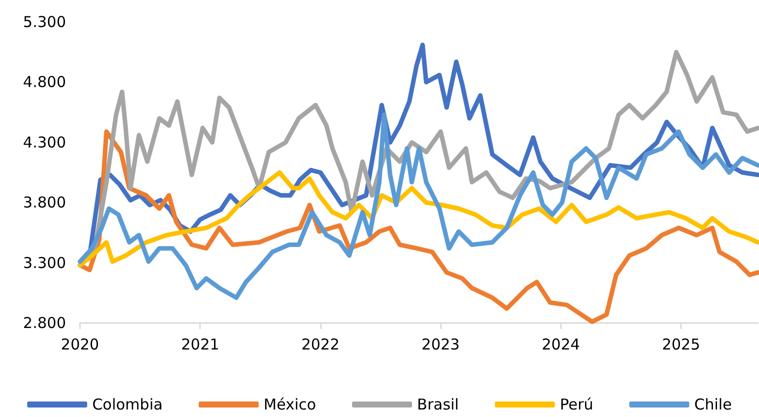 The height and width of the screenshot is (417, 759). Describe the element at coordinates (681, 345) in the screenshot. I see `x-tick-label: 2025` at that location.